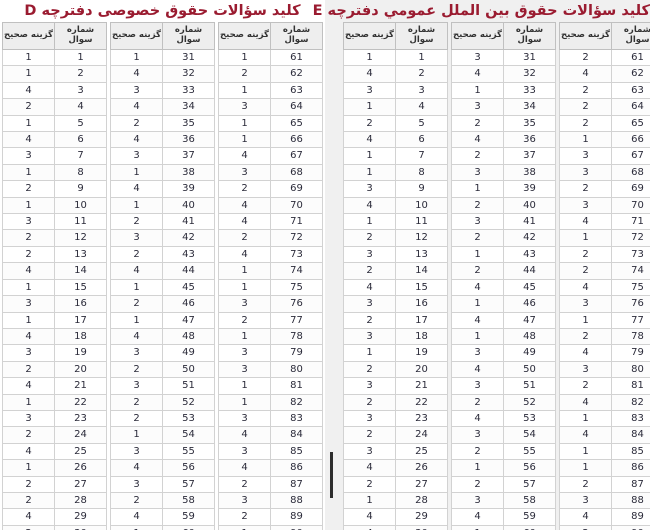 Image resolution: width=650 pixels, height=530 pixels. I want to click on table-row: 1 75, so click(270, 287).